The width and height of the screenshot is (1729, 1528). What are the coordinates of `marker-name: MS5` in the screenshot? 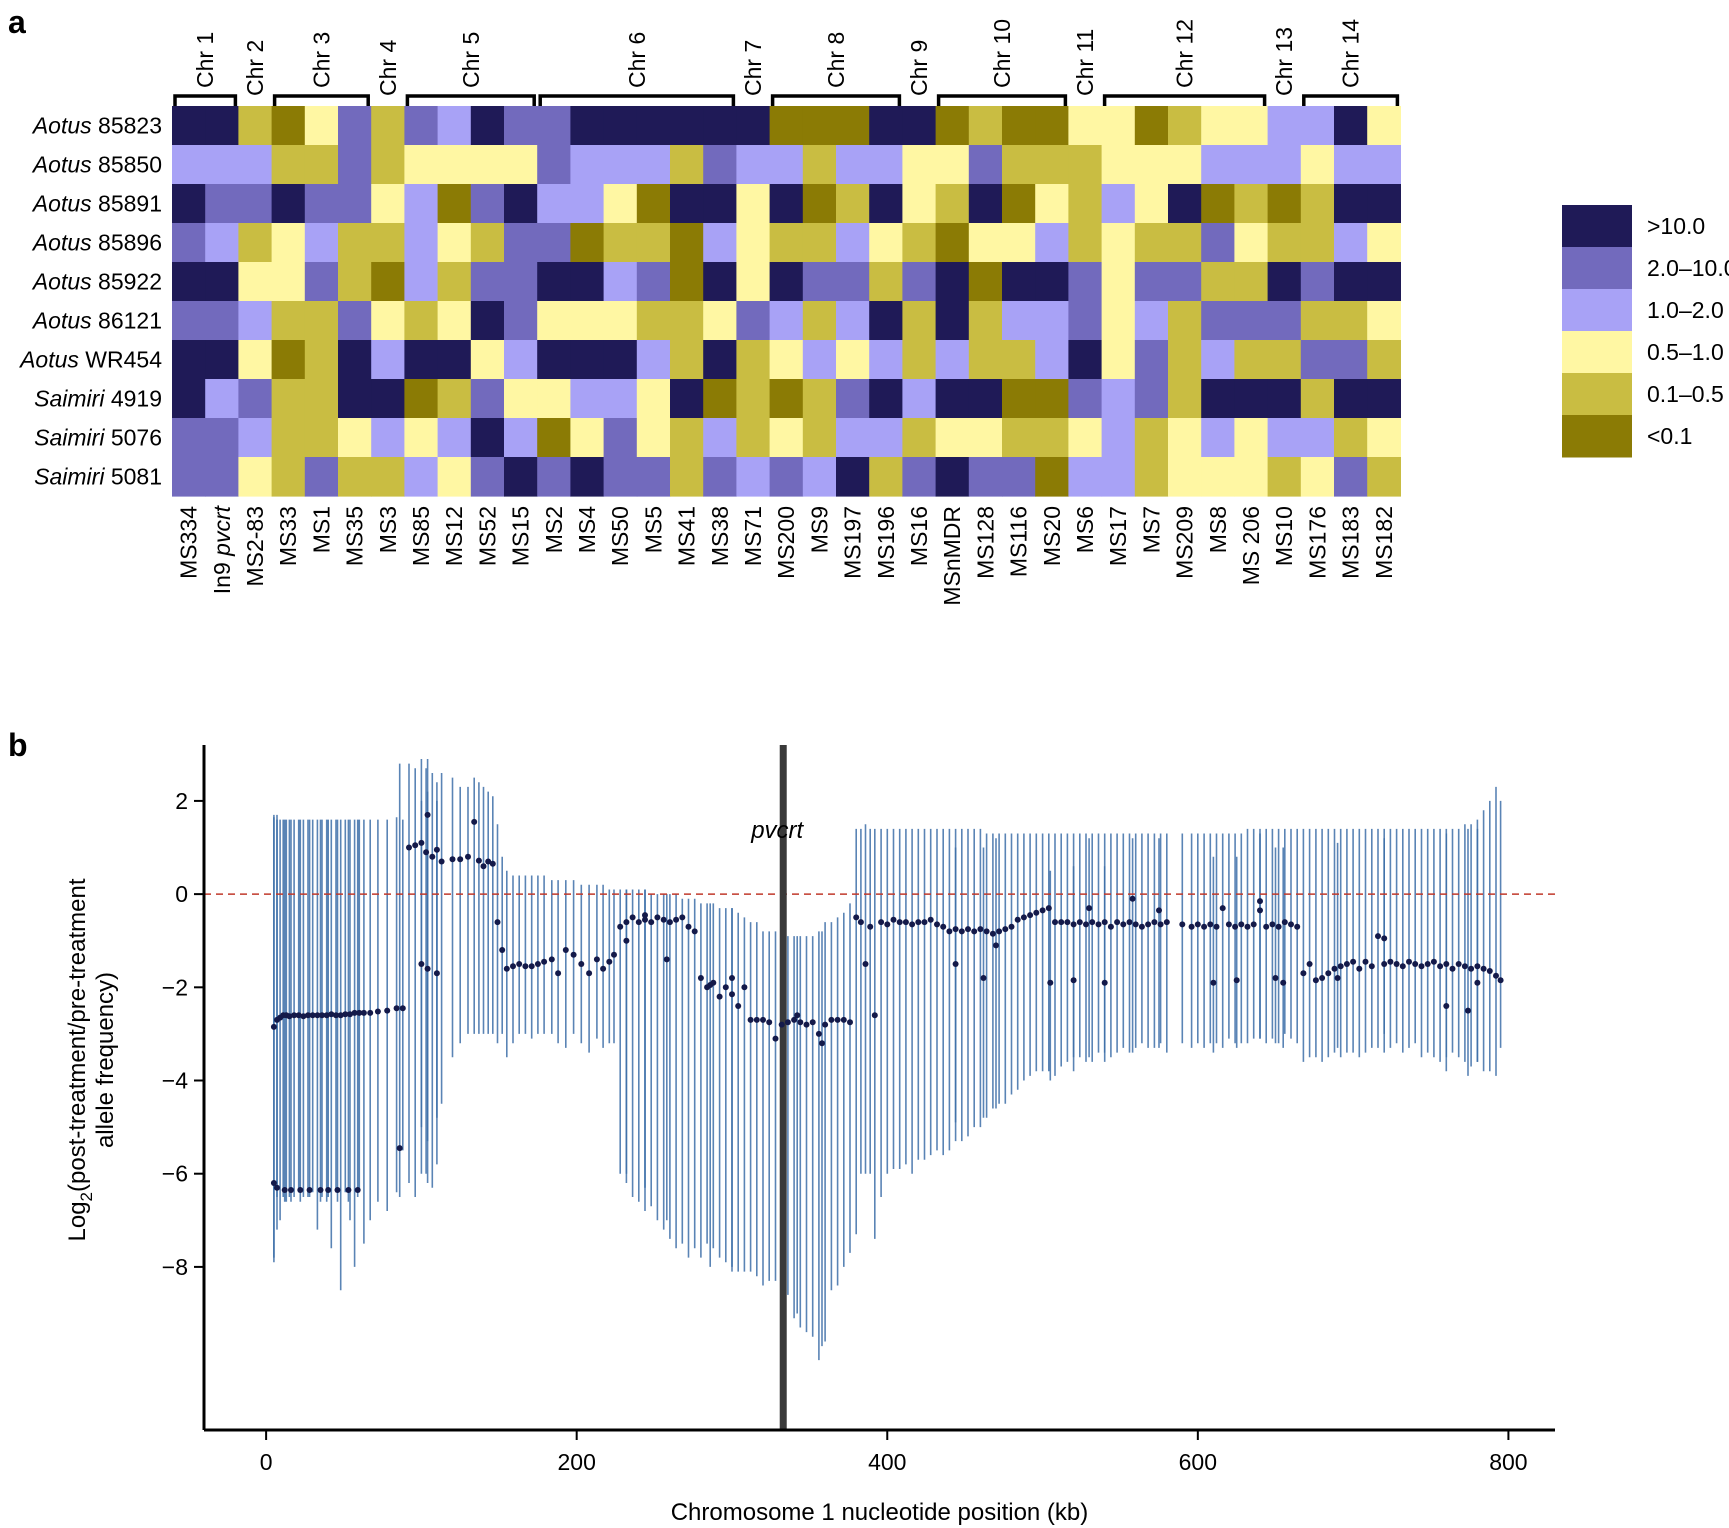 It's located at (653, 529).